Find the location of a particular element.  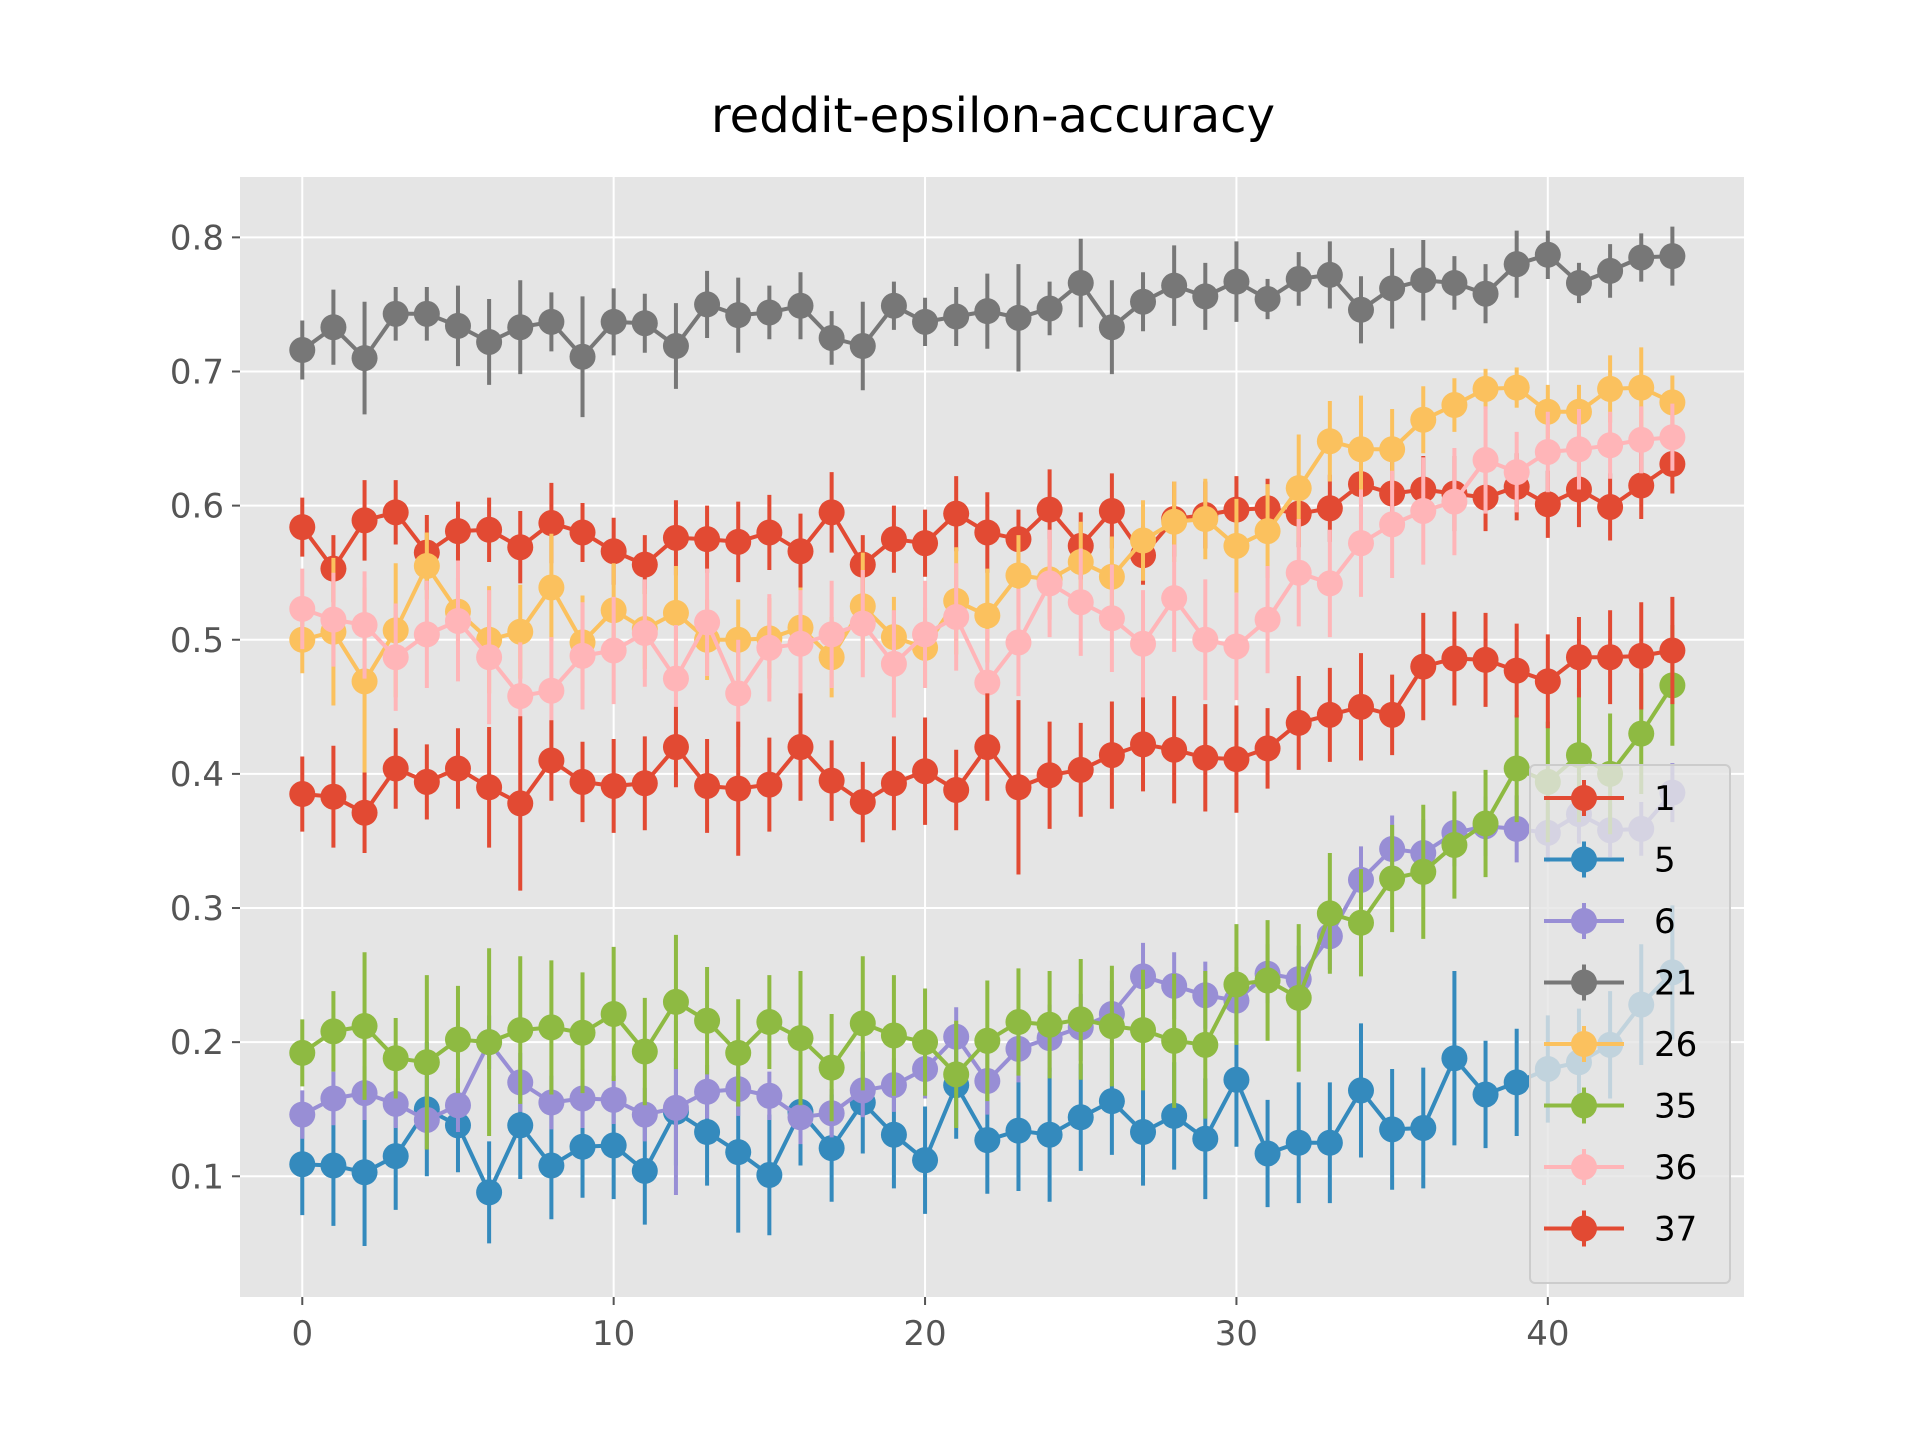

x-tick-label: 20 is located at coordinates (924, 1334).